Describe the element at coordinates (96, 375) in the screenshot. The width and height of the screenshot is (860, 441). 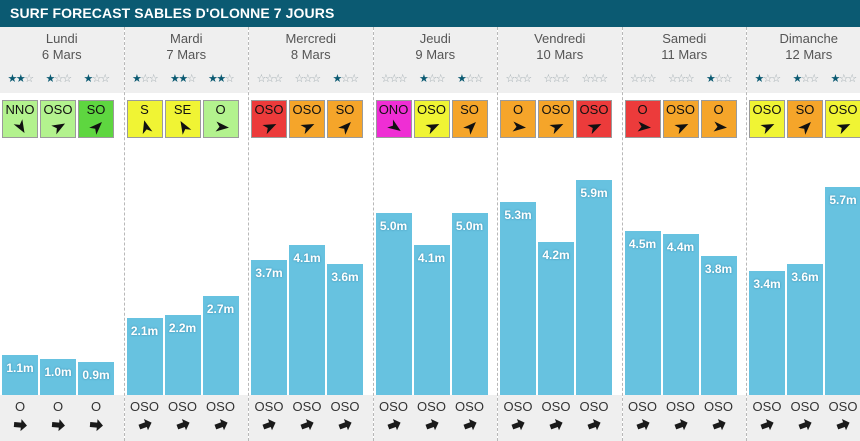
I see `wave-height-label: 0.9m` at that location.